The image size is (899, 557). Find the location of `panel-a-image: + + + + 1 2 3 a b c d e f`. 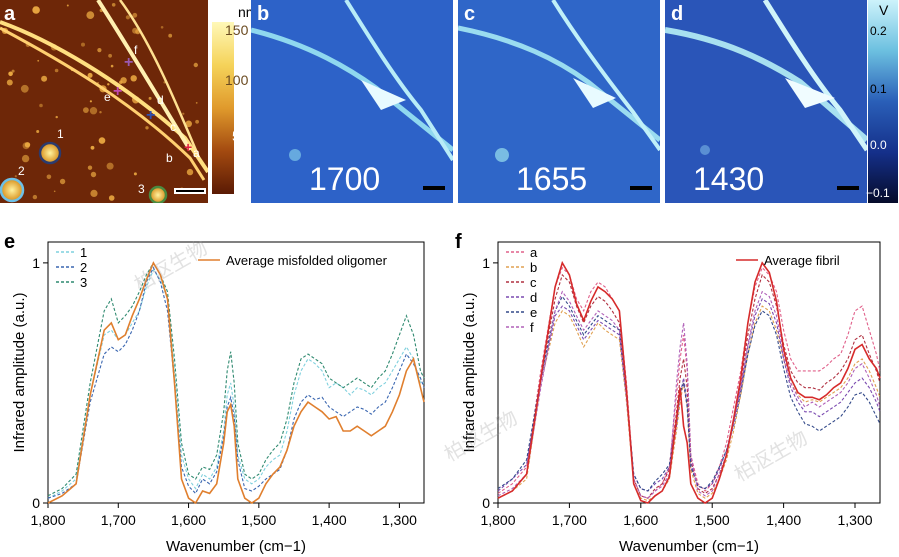

panel-a-image: + + + + 1 2 3 a b c d e f is located at coordinates (104, 101).